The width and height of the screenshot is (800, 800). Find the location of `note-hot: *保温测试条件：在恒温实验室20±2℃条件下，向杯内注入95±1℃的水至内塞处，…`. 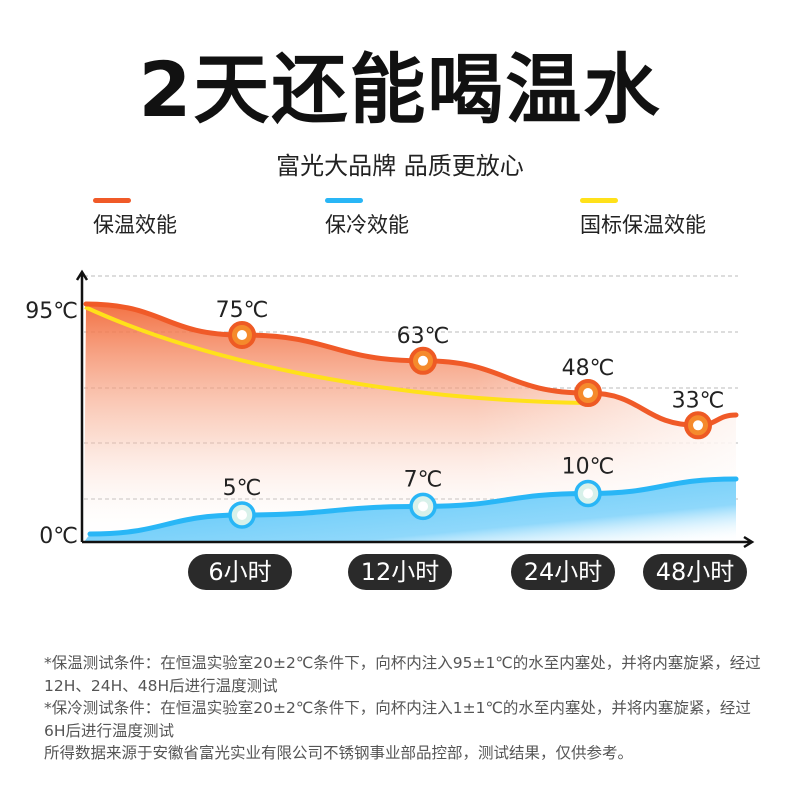

note-hot: *保温测试条件：在恒温实验室20±2℃条件下，向杯内注入95±1℃的水至内塞处，… is located at coordinates (402, 674).